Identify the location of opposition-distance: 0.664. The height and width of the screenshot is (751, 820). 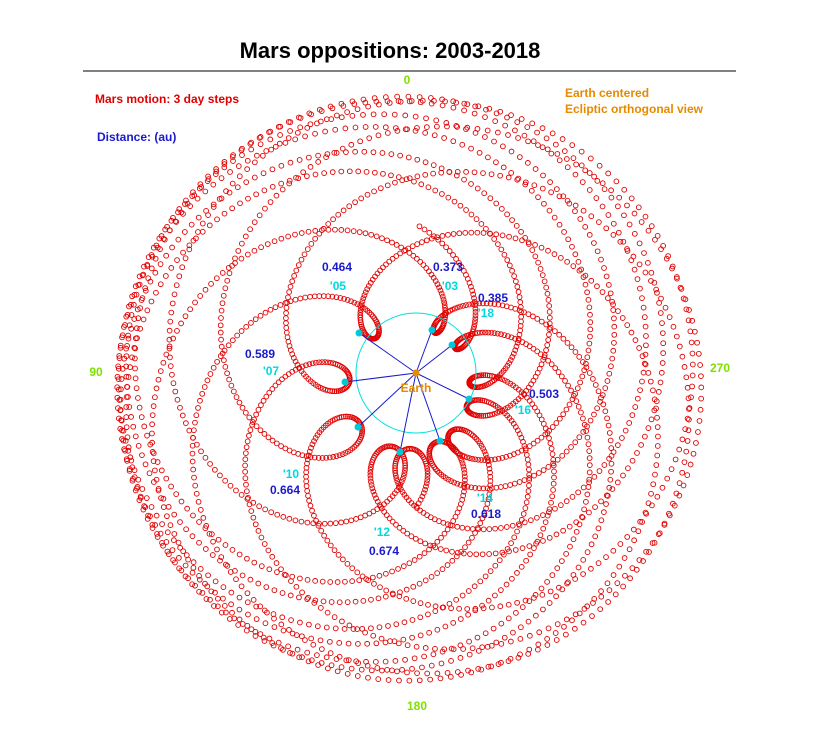
(285, 490).